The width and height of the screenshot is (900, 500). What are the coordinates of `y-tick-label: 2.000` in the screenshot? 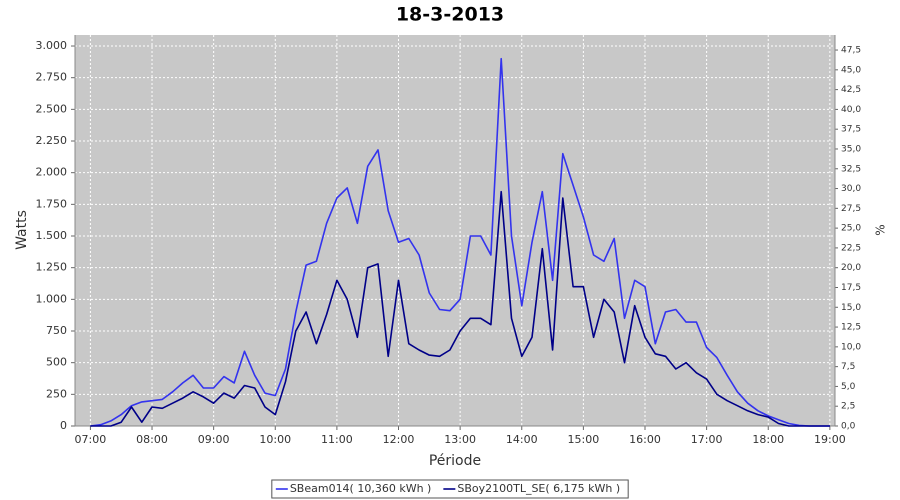 It's located at (52, 172).